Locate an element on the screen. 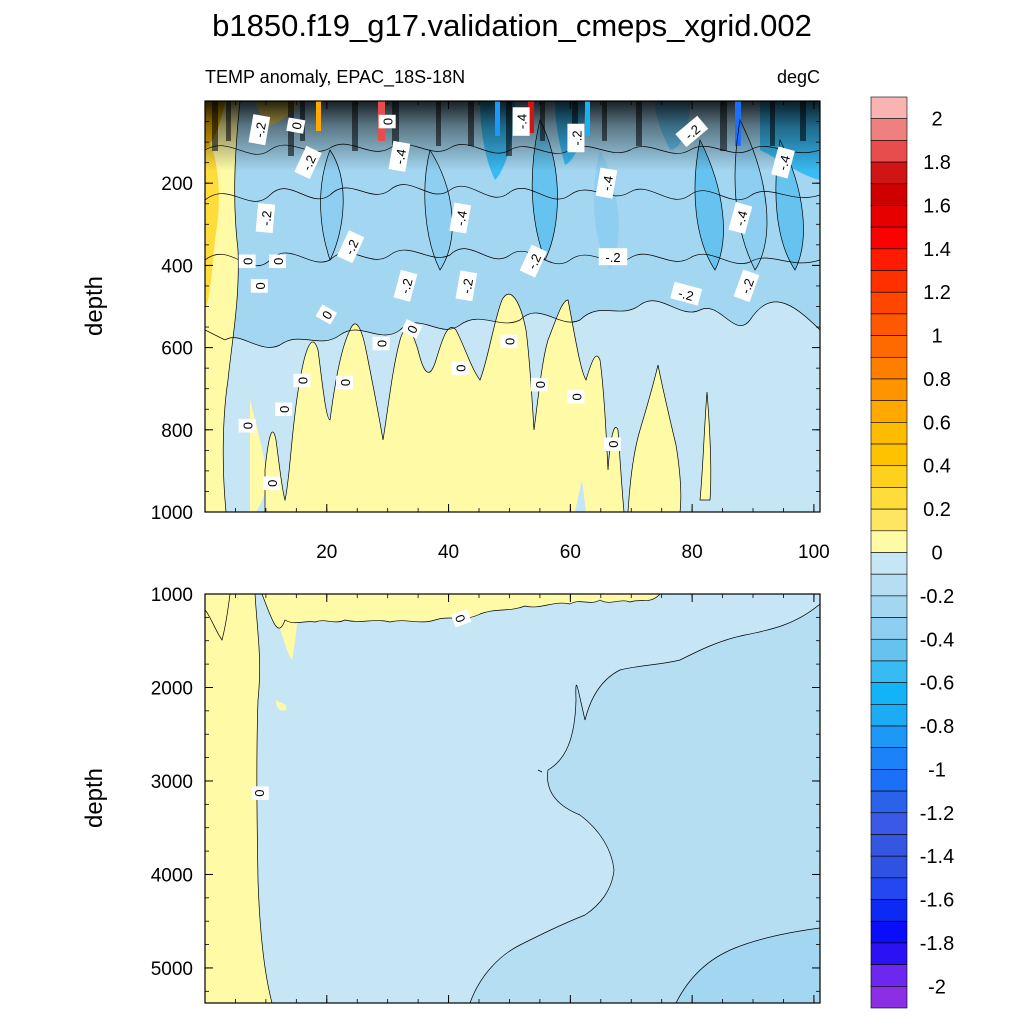  colorbar-tick-label: -0.2 is located at coordinates (937, 597).